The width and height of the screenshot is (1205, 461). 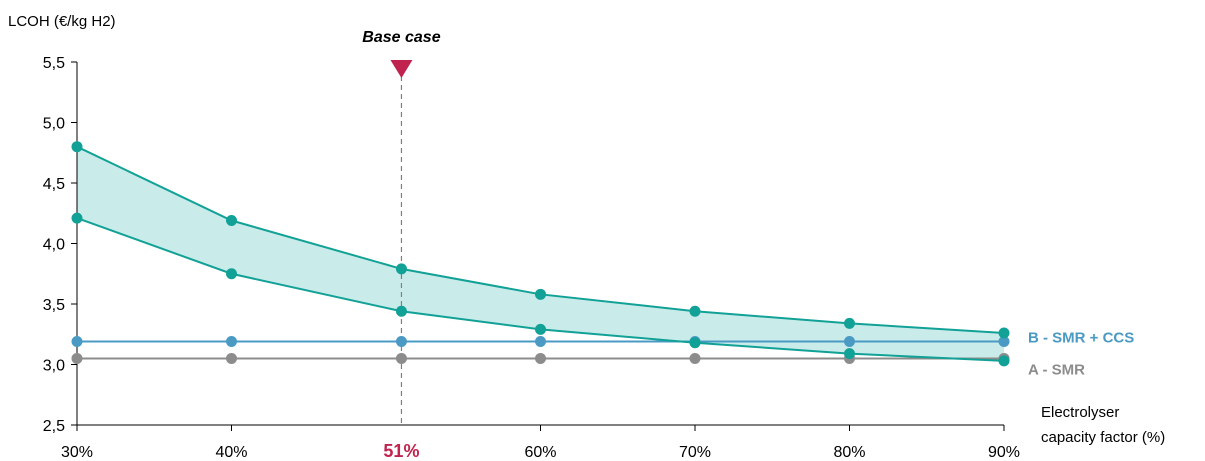 I want to click on x-tick-label: 40%, so click(x=231, y=452).